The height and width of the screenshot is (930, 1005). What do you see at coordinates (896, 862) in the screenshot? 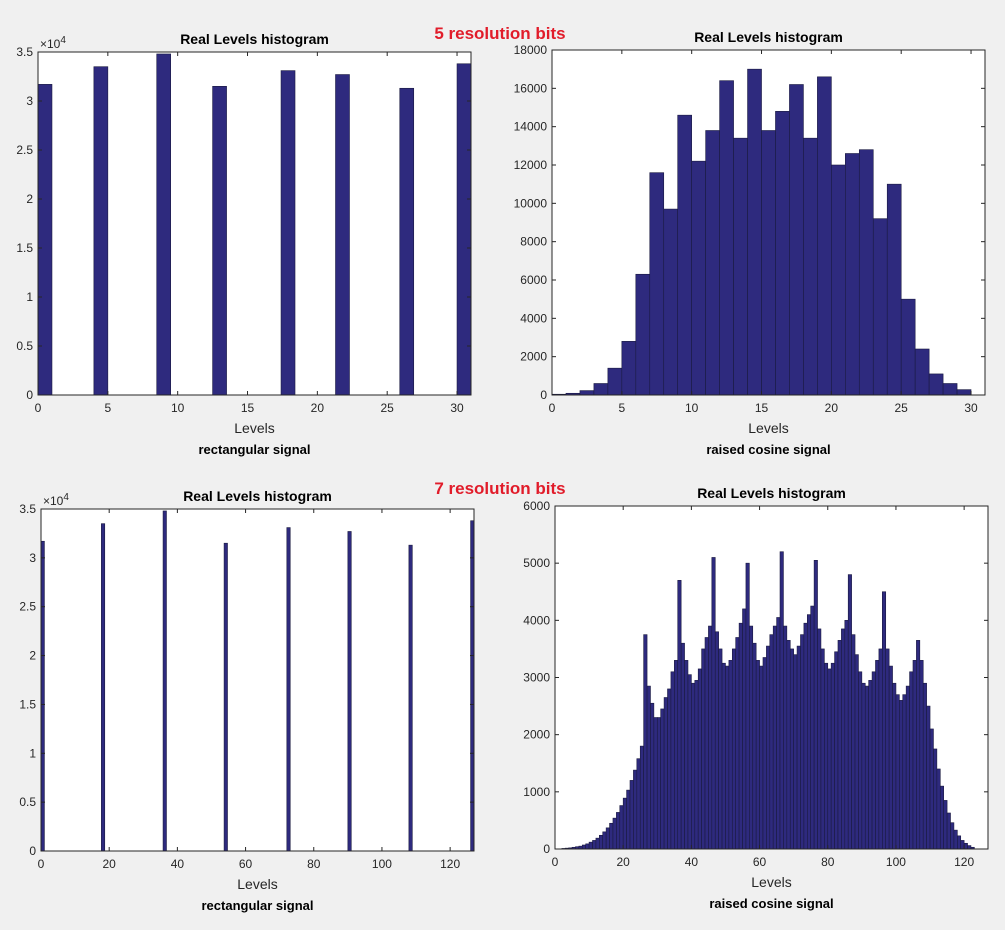
I see `chart-4-x-tick-label: 100` at bounding box center [896, 862].